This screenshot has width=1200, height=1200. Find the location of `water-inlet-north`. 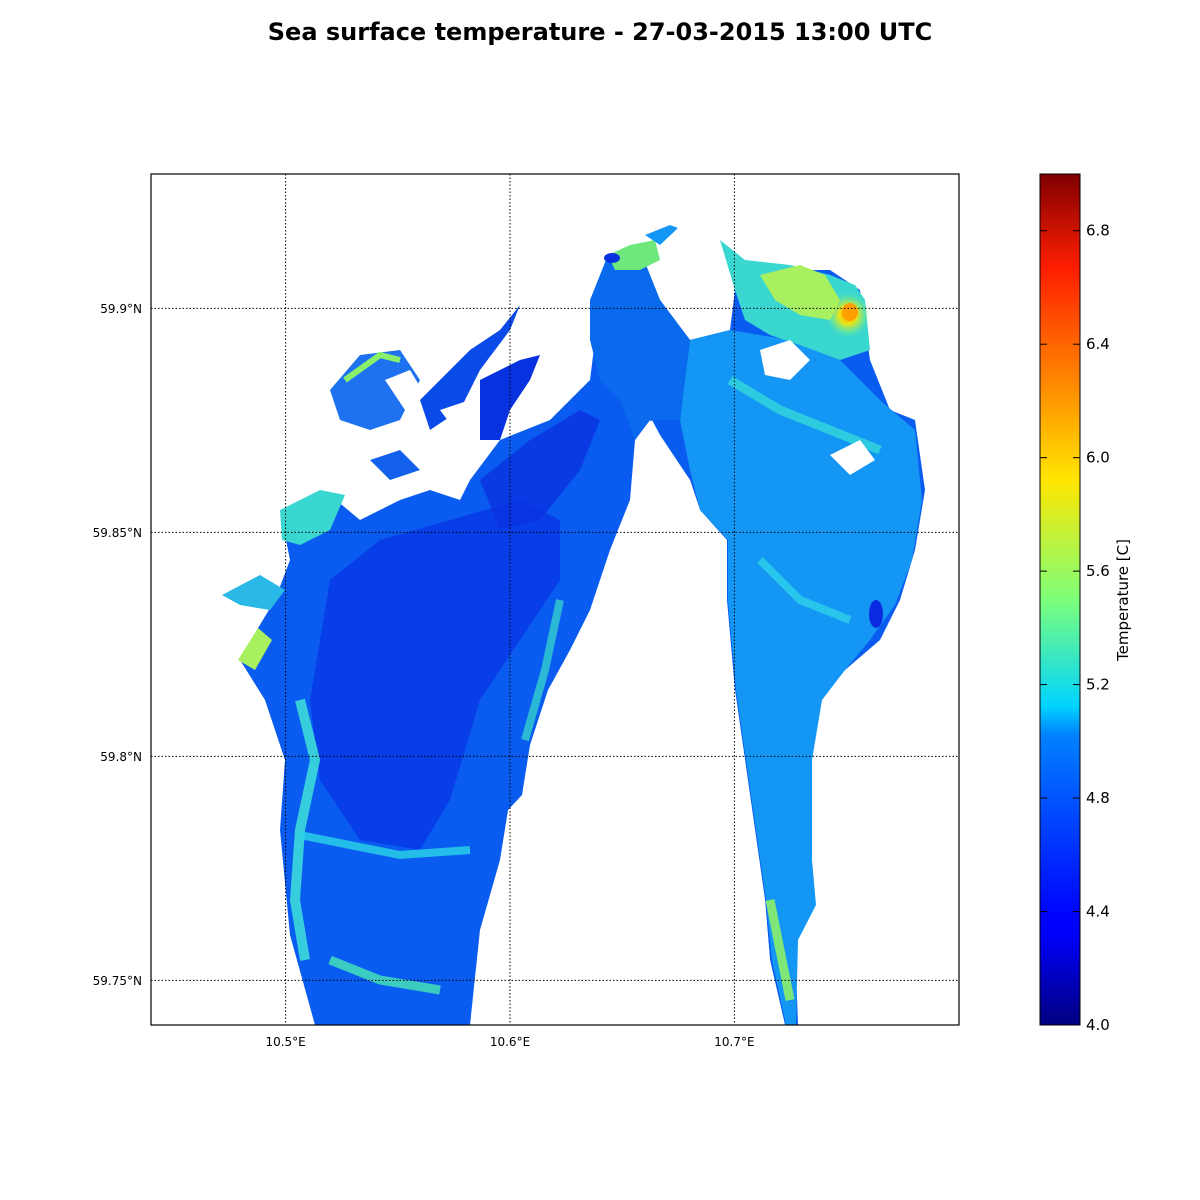

water-inlet-north is located at coordinates (470, 367).